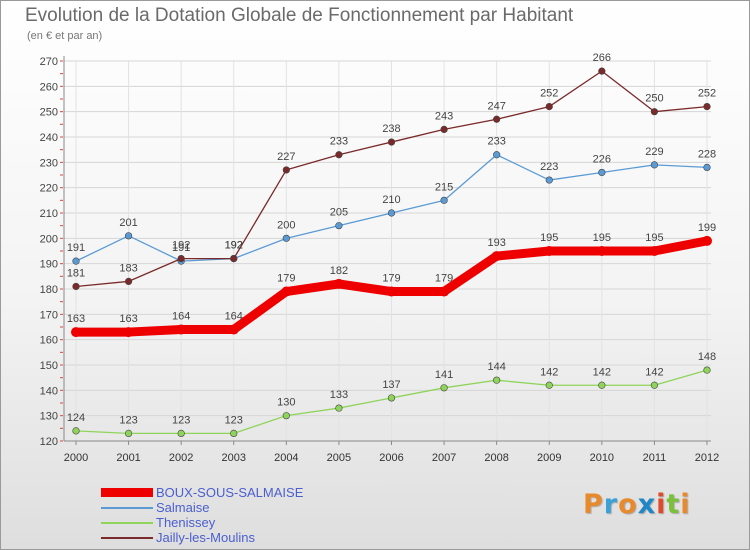  Describe the element at coordinates (647, 504) in the screenshot. I see `logo-letter: x` at that location.